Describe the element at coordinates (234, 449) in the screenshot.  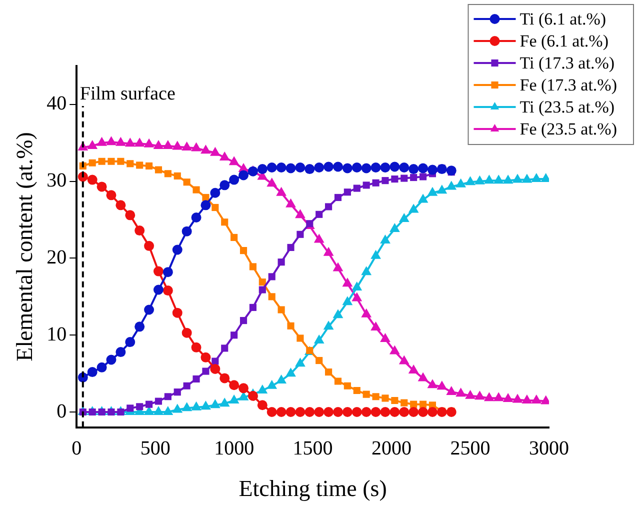
I see `x-tick-label: 1000` at that location.